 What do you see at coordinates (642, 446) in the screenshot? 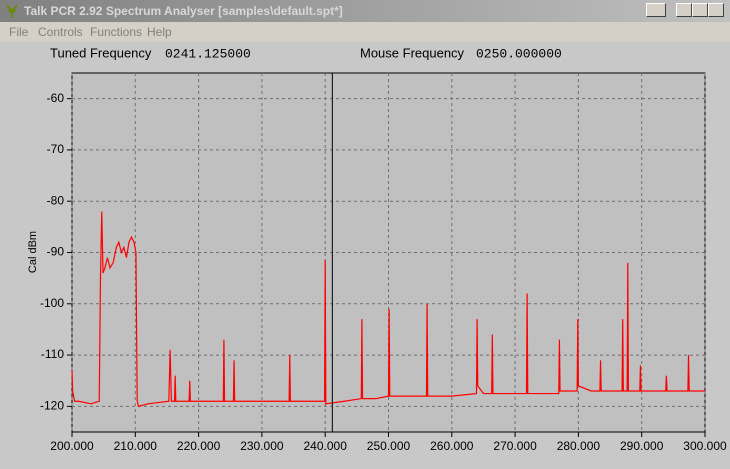
I see `x-tick-label: 290.000` at bounding box center [642, 446].